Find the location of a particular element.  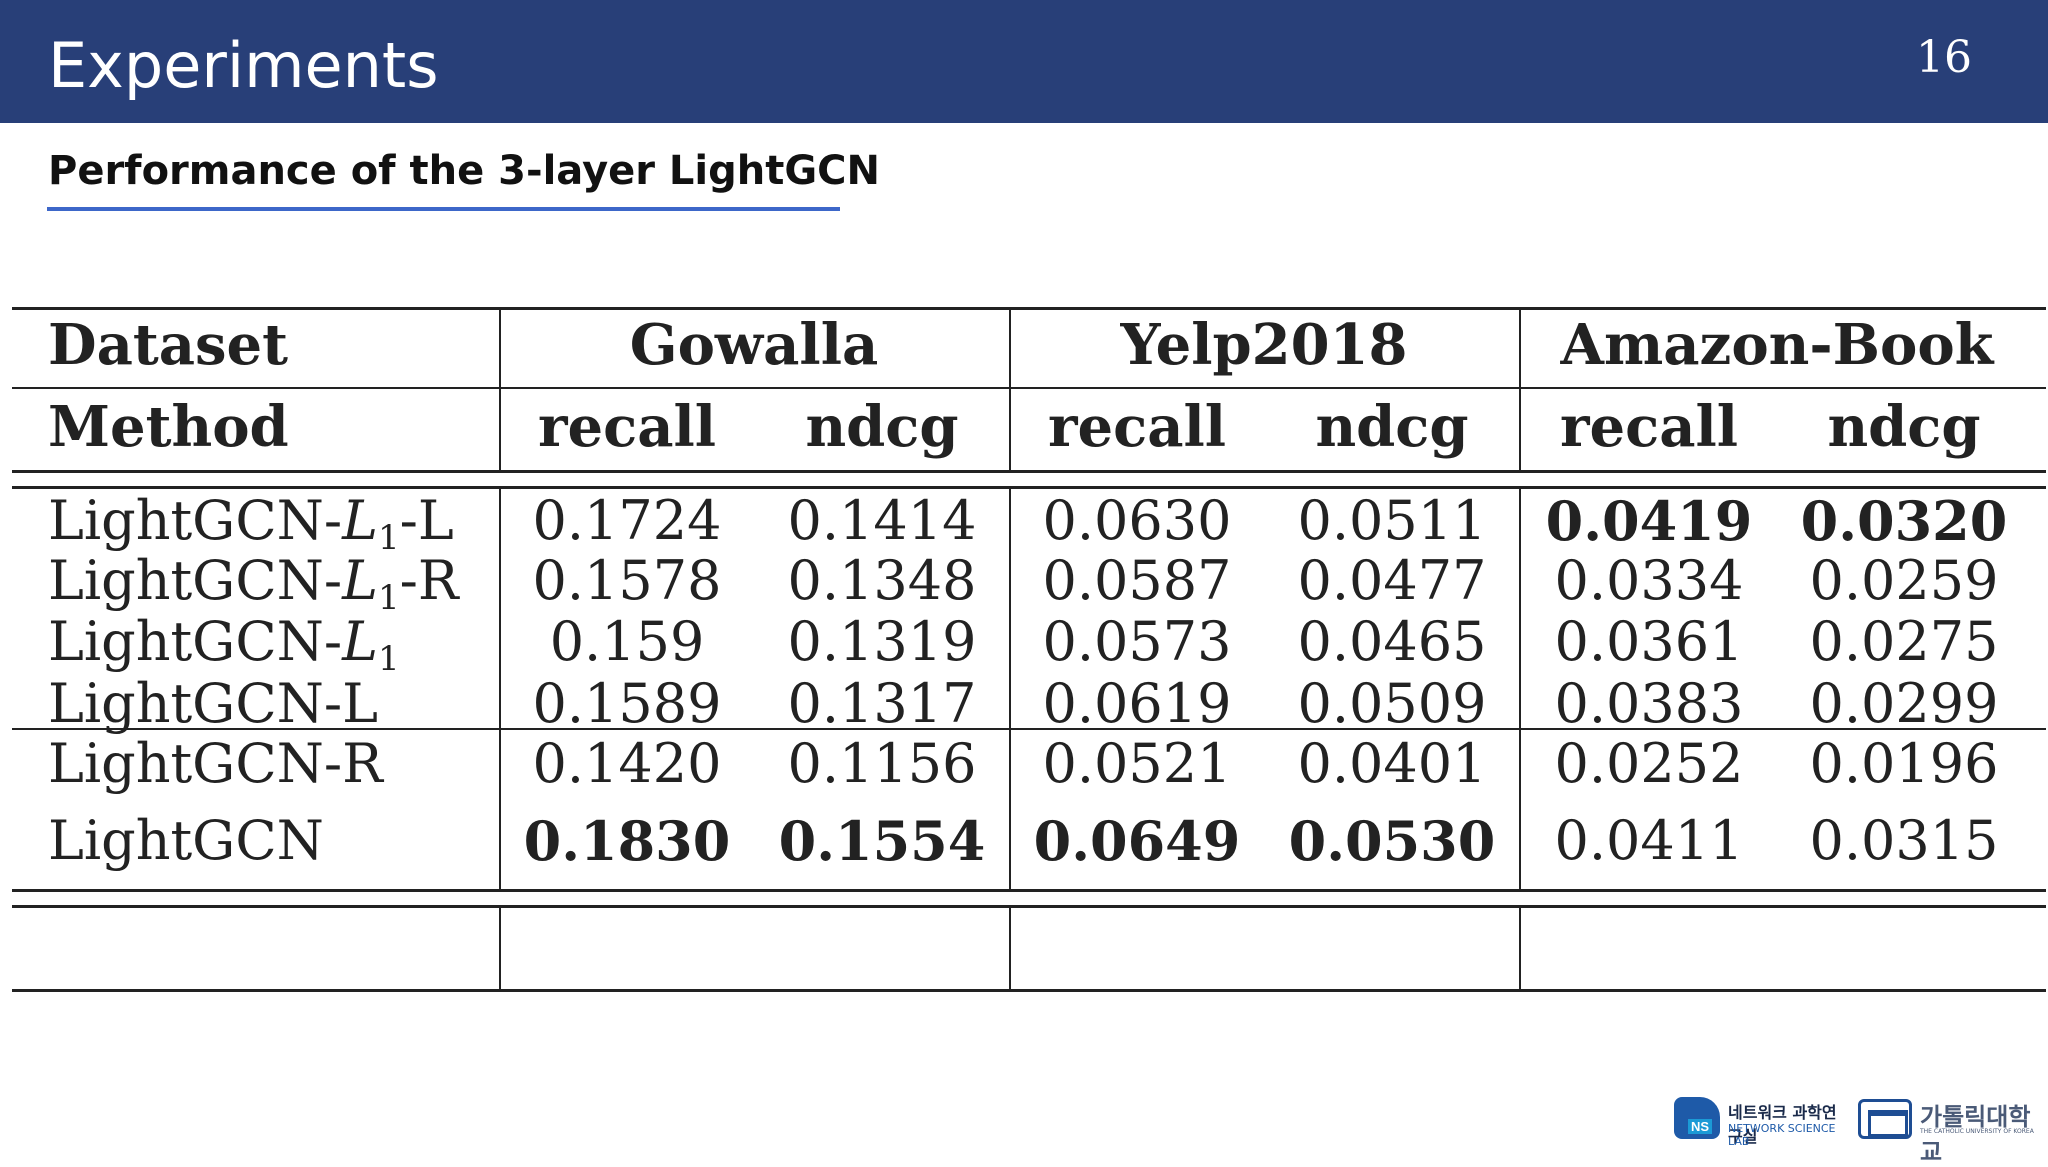

table-col-rule-3c is located at coordinates (1520, 947).